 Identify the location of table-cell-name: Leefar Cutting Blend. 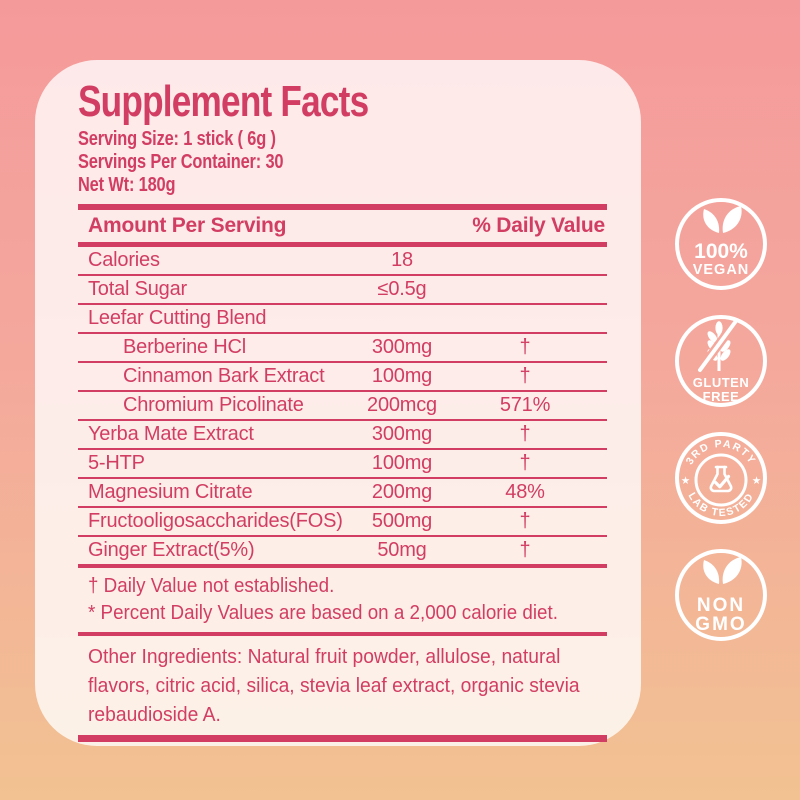
(177, 318).